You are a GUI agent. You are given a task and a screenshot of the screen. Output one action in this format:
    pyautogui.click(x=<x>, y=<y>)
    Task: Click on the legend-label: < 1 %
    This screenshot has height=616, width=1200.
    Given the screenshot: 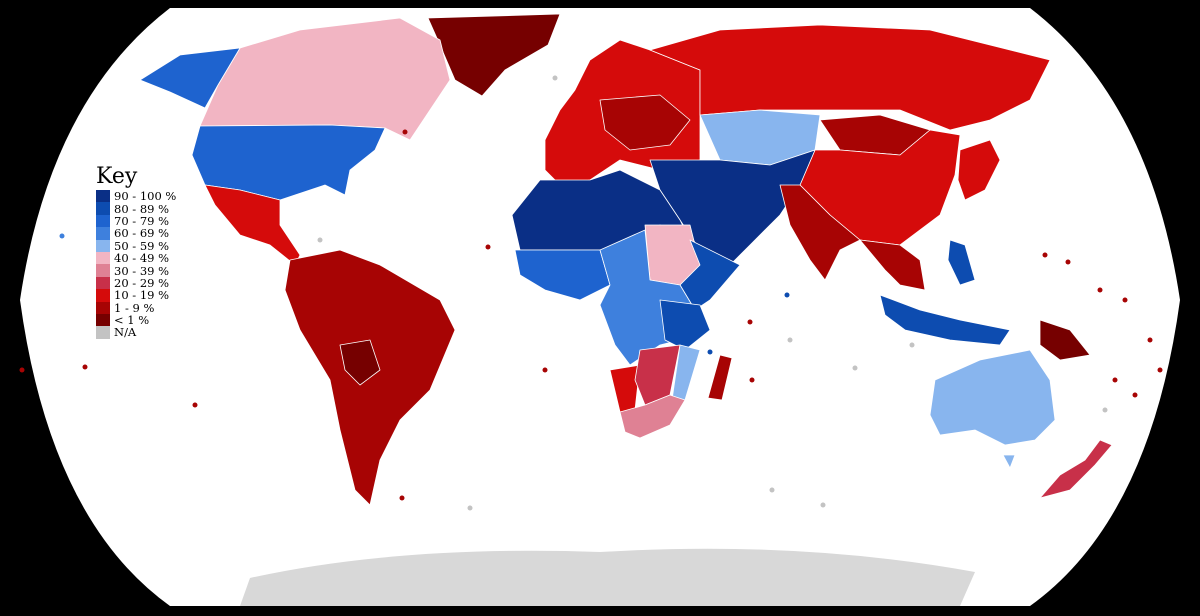 What is the action you would take?
    pyautogui.click(x=132, y=320)
    